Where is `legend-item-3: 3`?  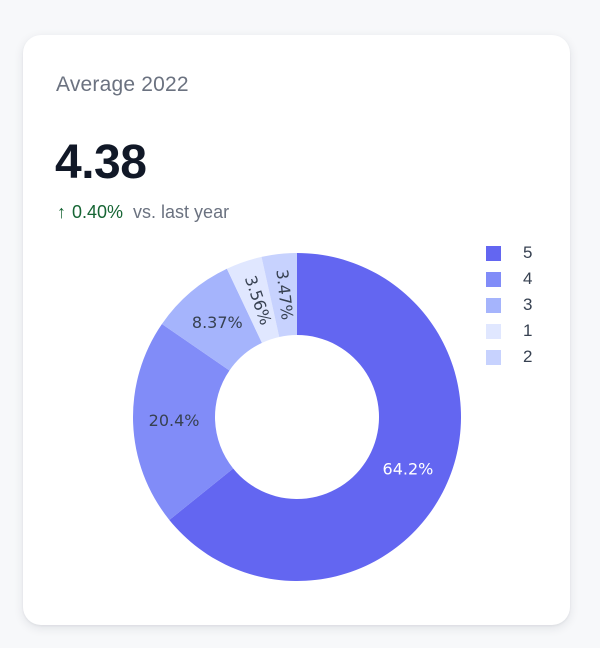 legend-item-3: 3 is located at coordinates (509, 305).